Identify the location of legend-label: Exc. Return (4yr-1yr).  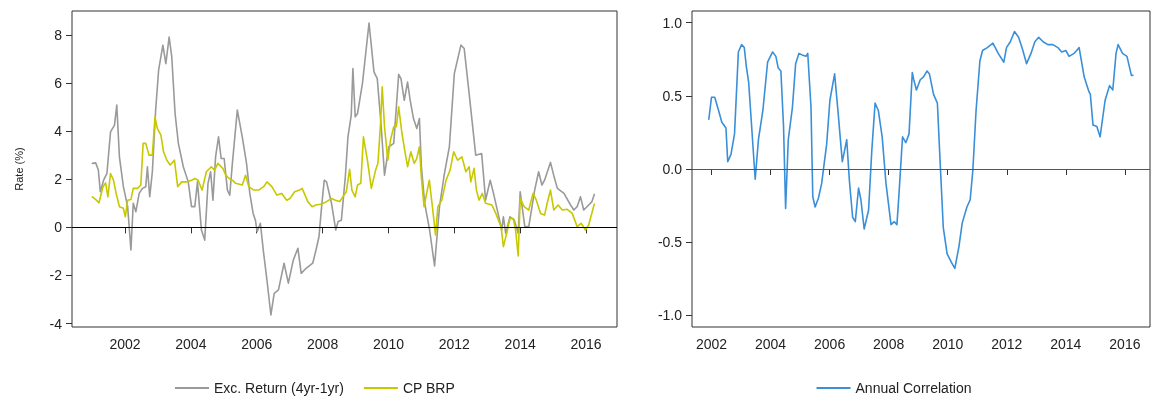
(278, 388).